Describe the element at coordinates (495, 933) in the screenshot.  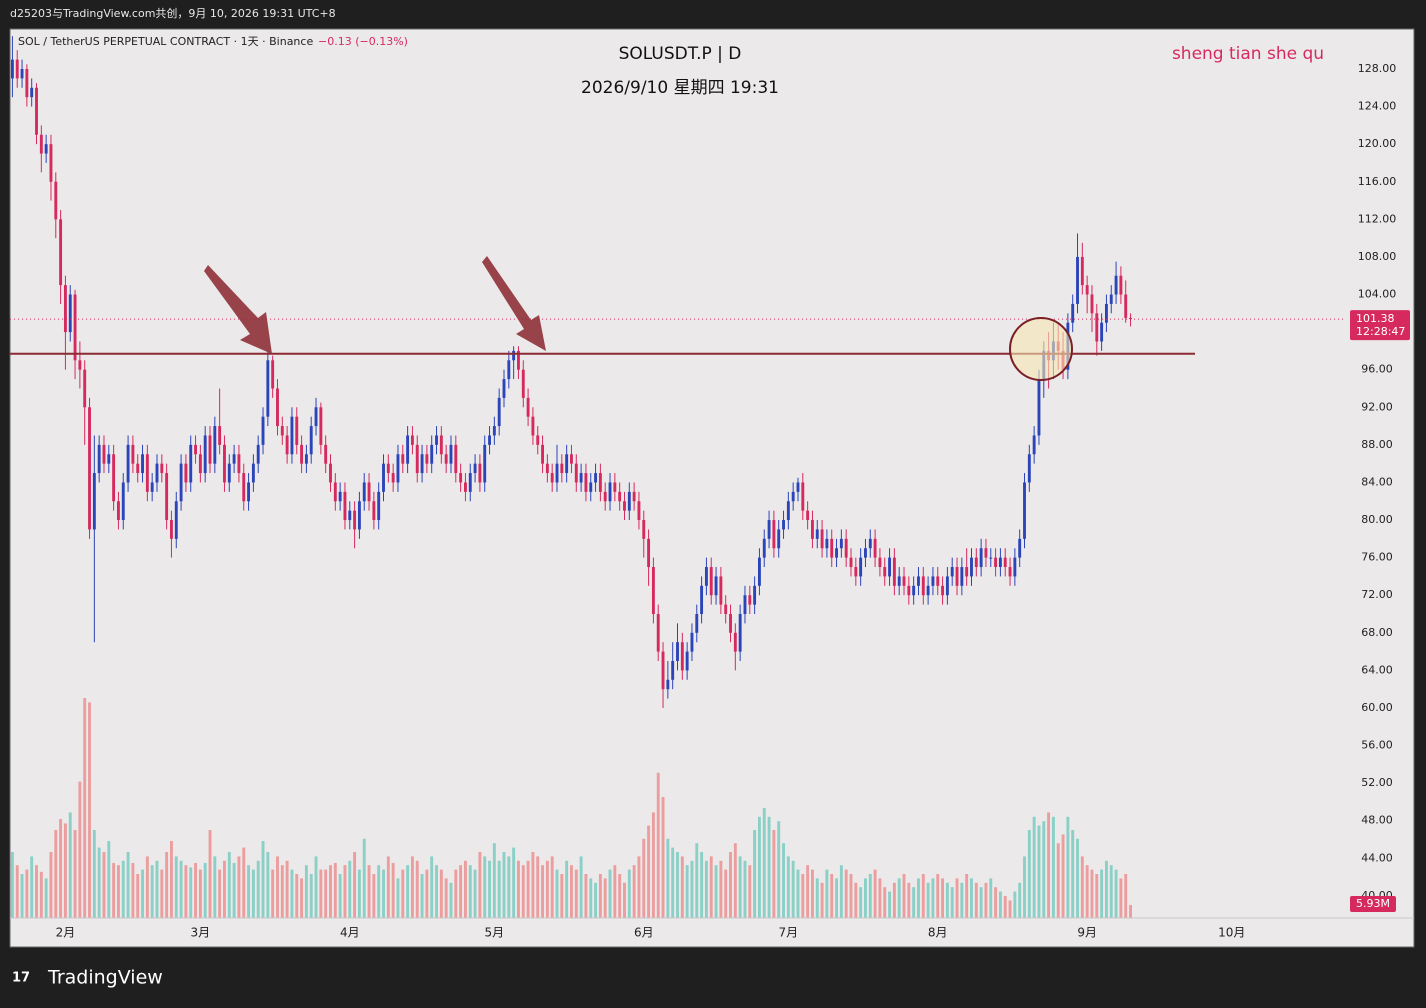
I see `x-tick-label: 5月` at that location.